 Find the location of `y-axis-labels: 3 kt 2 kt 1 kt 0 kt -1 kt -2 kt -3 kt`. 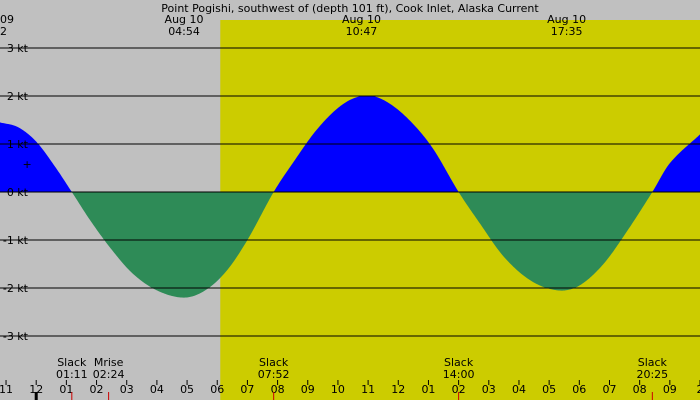

y-axis-labels: 3 kt 2 kt 1 kt 0 kt -1 kt -2 kt -3 kt is located at coordinates (16, 192).